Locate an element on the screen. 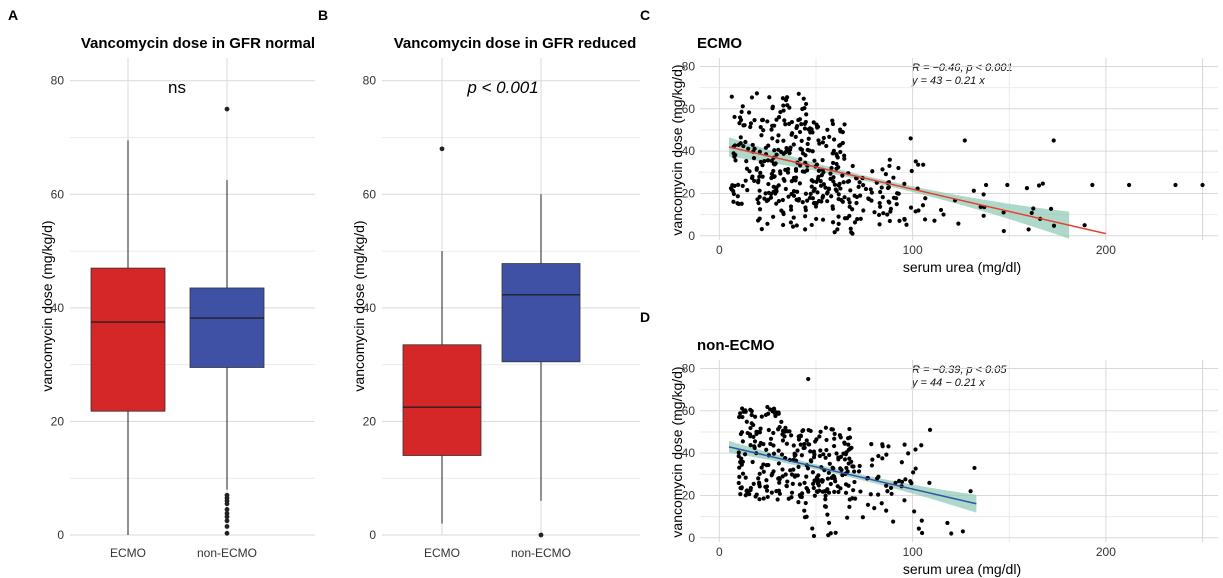  box-non-ecmo is located at coordinates (227, 327).